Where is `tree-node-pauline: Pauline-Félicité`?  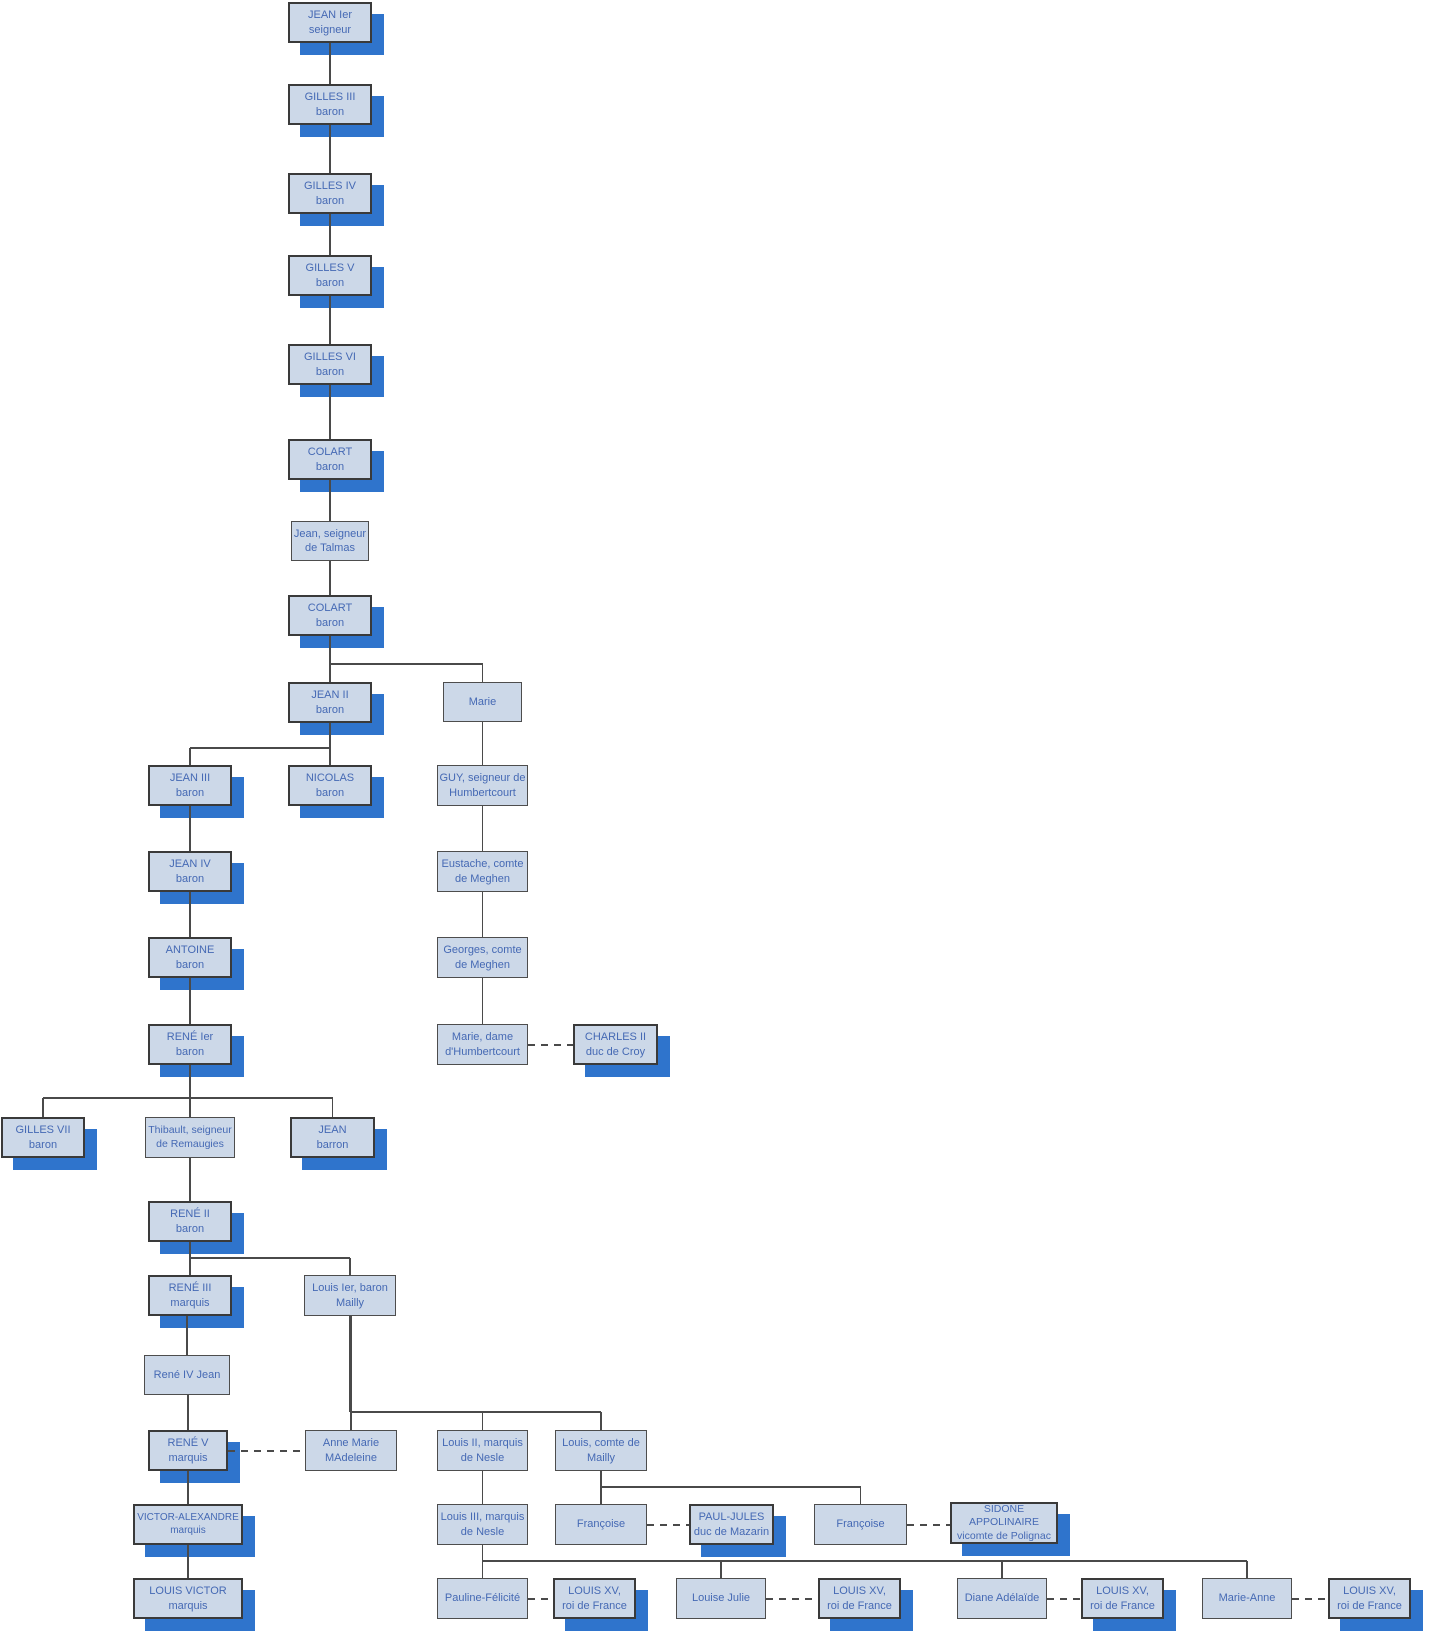
tree-node-pauline: Pauline-Félicité is located at coordinates (482, 1598).